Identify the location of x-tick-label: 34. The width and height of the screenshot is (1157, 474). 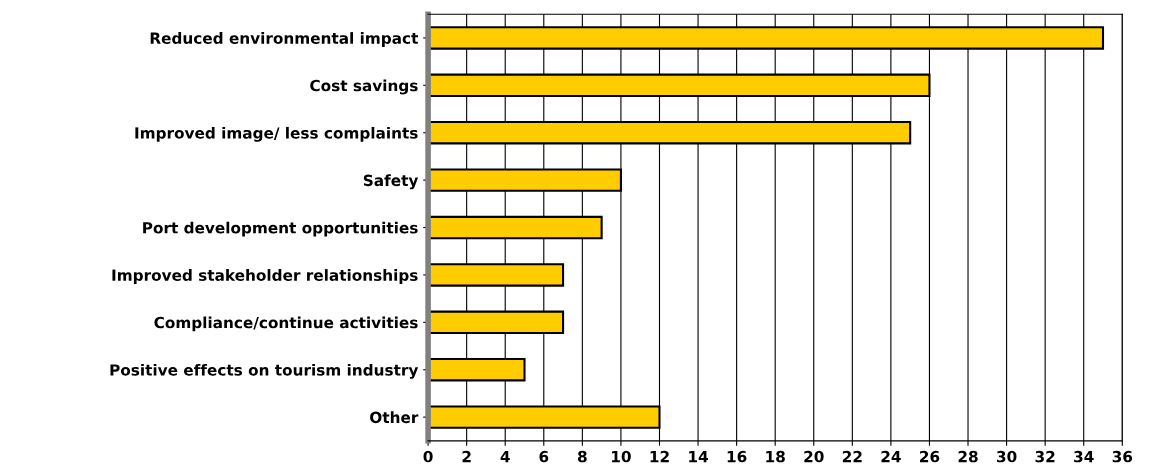
(1084, 456).